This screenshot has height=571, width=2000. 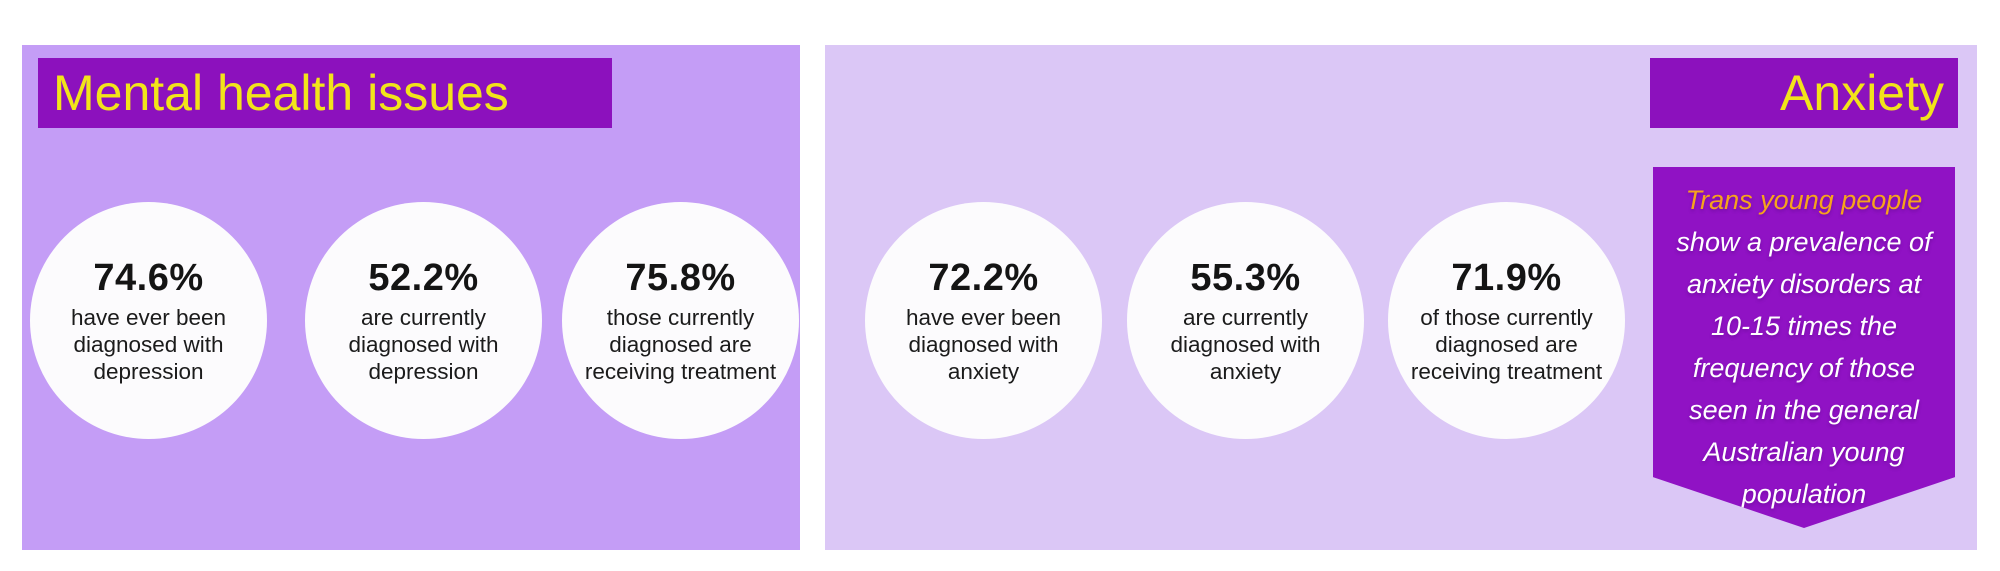 I want to click on mental-health-title-banner: Mental health issues, so click(x=325, y=93).